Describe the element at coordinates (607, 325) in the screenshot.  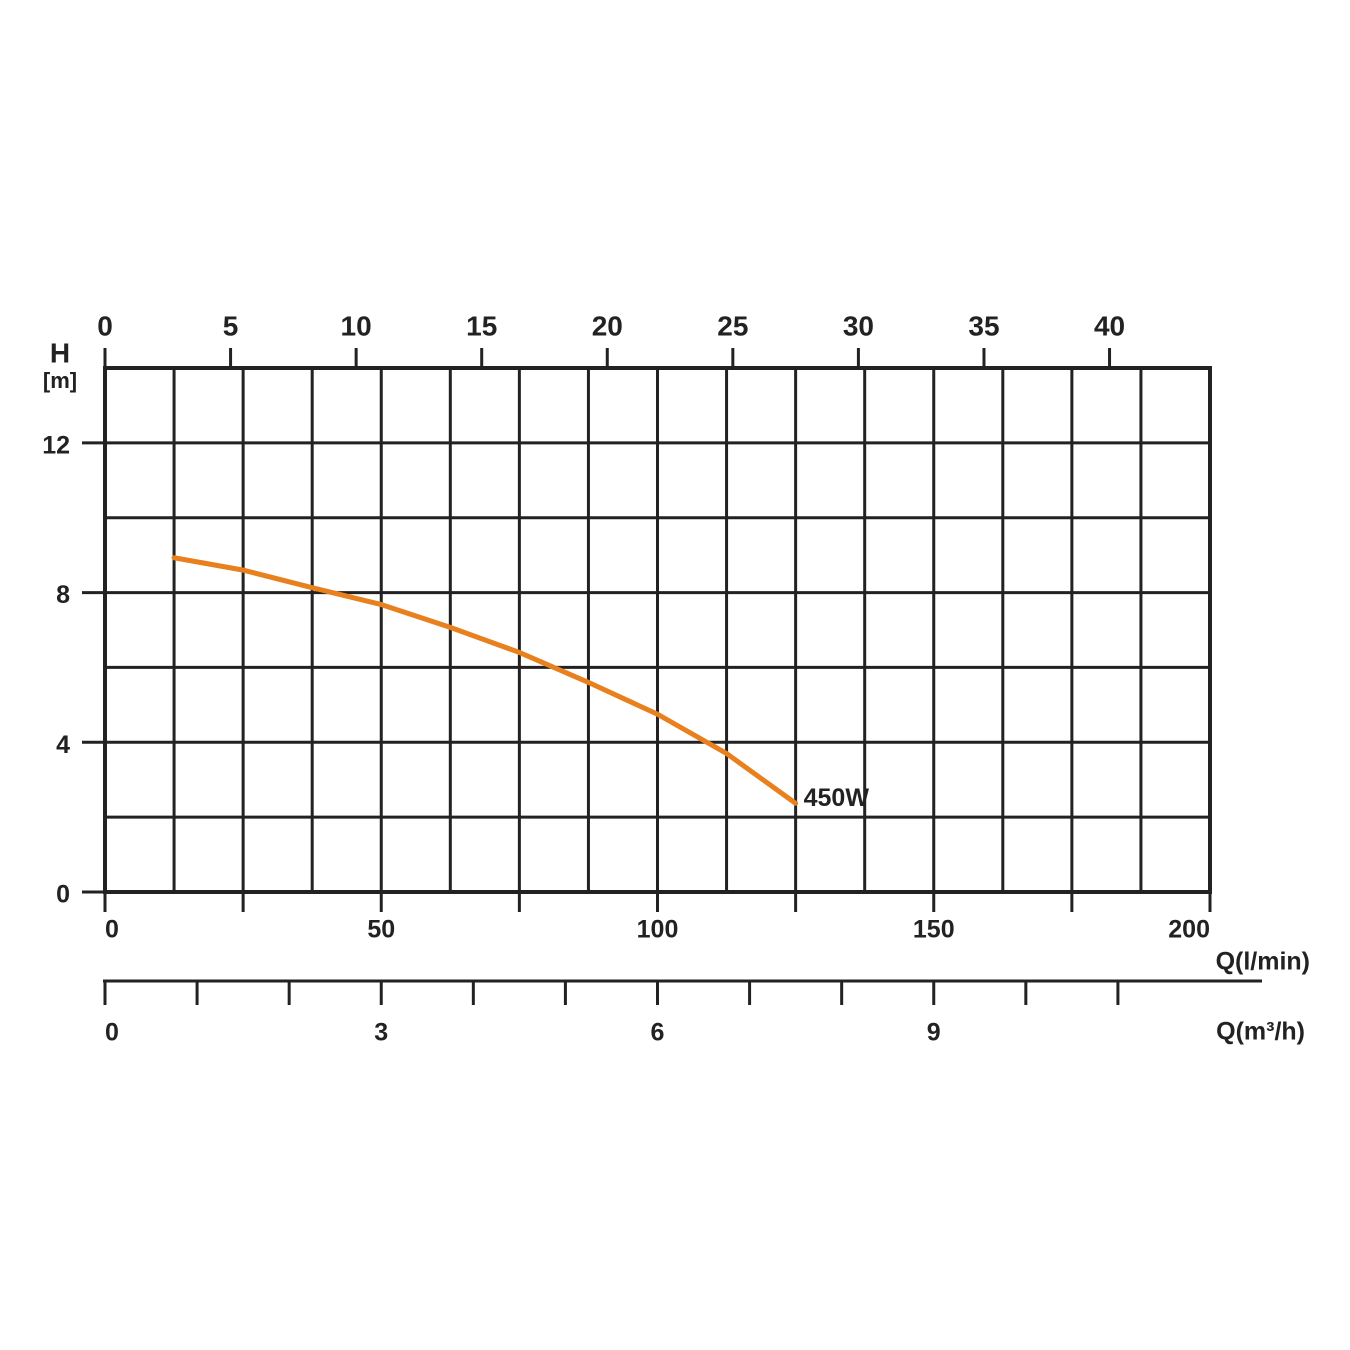
I see `x2-tick-label: 20` at that location.